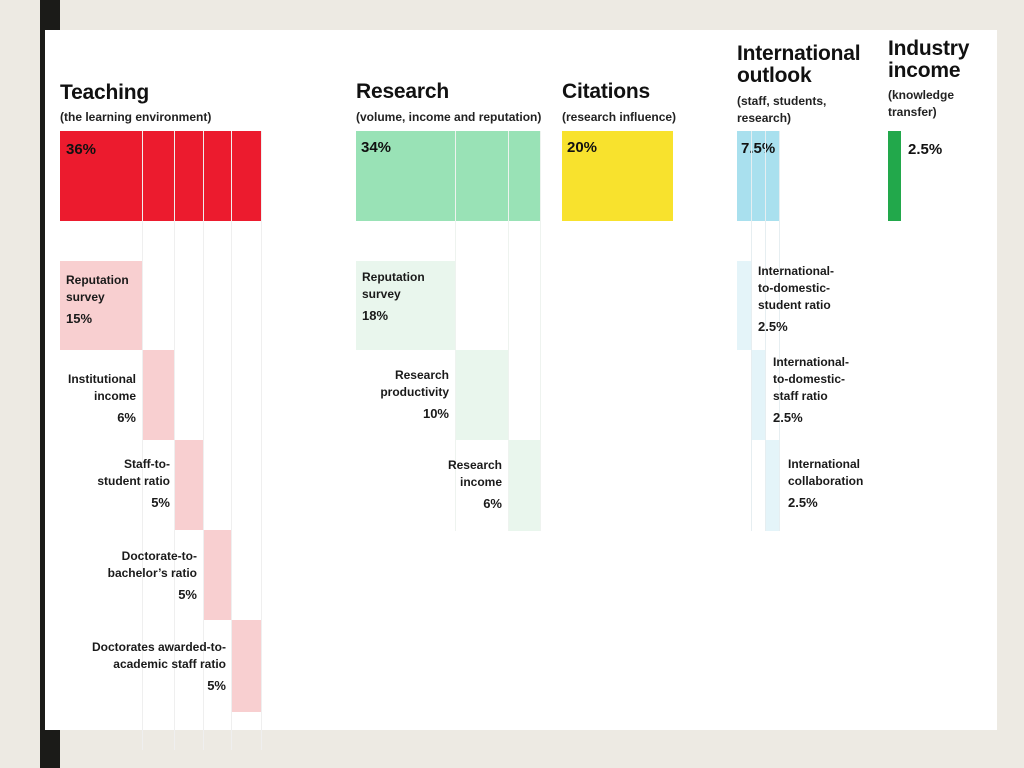  Describe the element at coordinates (81, 149) in the screenshot. I see `teaching-weight: 36%` at that location.